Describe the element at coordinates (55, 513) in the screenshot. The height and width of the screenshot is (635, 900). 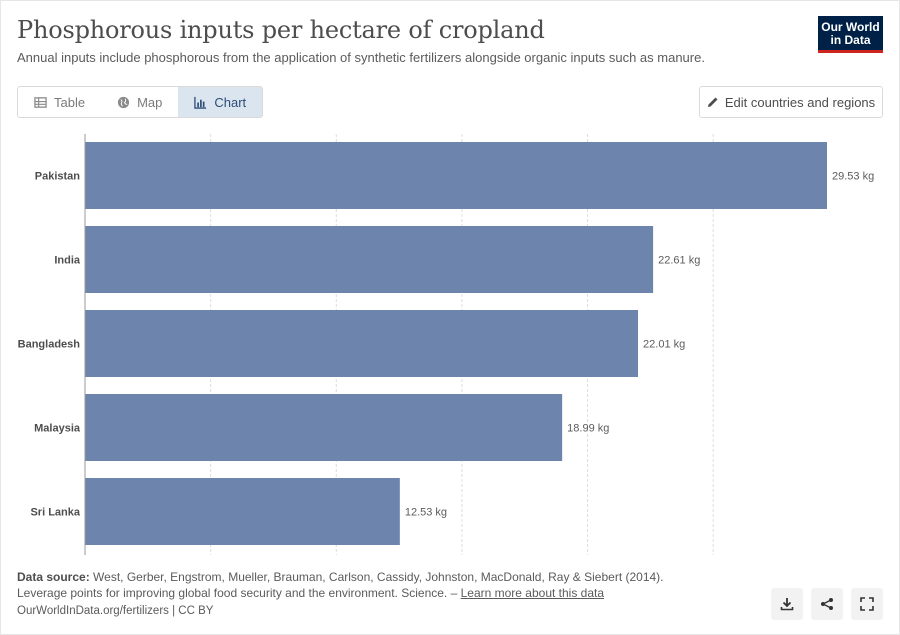
I see `category-label: Sri Lanka` at that location.